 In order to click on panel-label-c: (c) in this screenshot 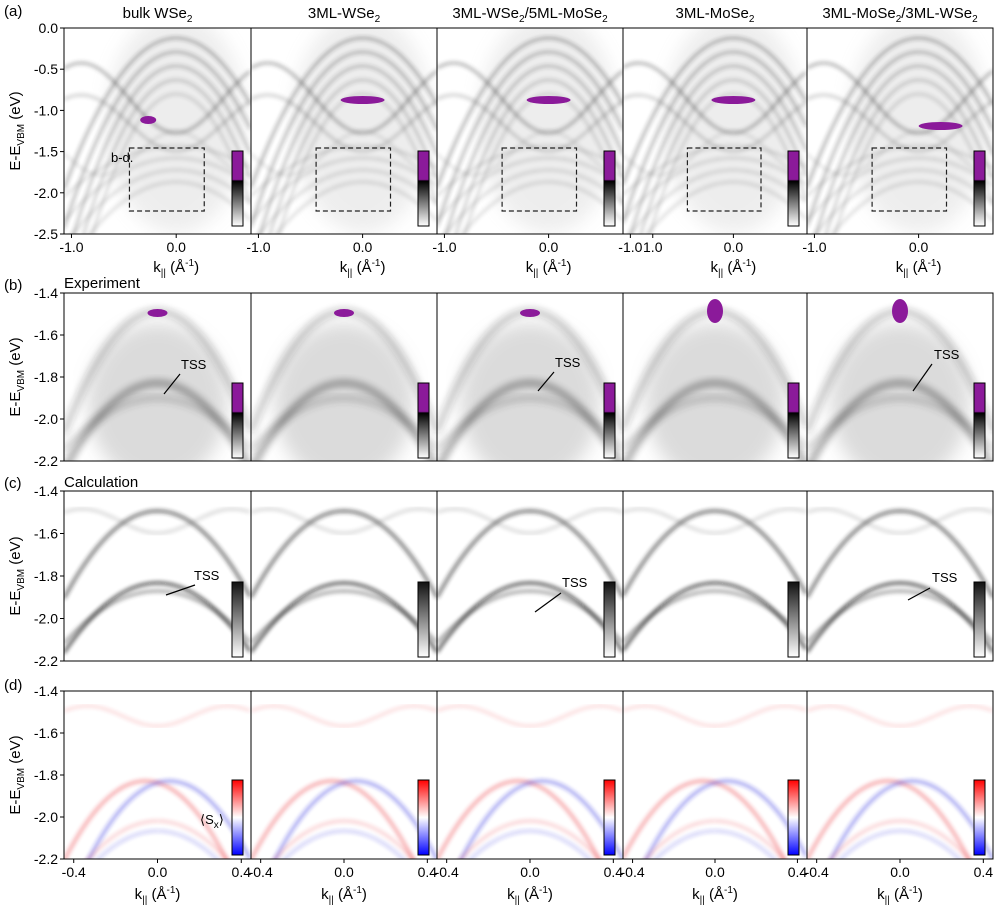, I will do `click(13, 483)`.